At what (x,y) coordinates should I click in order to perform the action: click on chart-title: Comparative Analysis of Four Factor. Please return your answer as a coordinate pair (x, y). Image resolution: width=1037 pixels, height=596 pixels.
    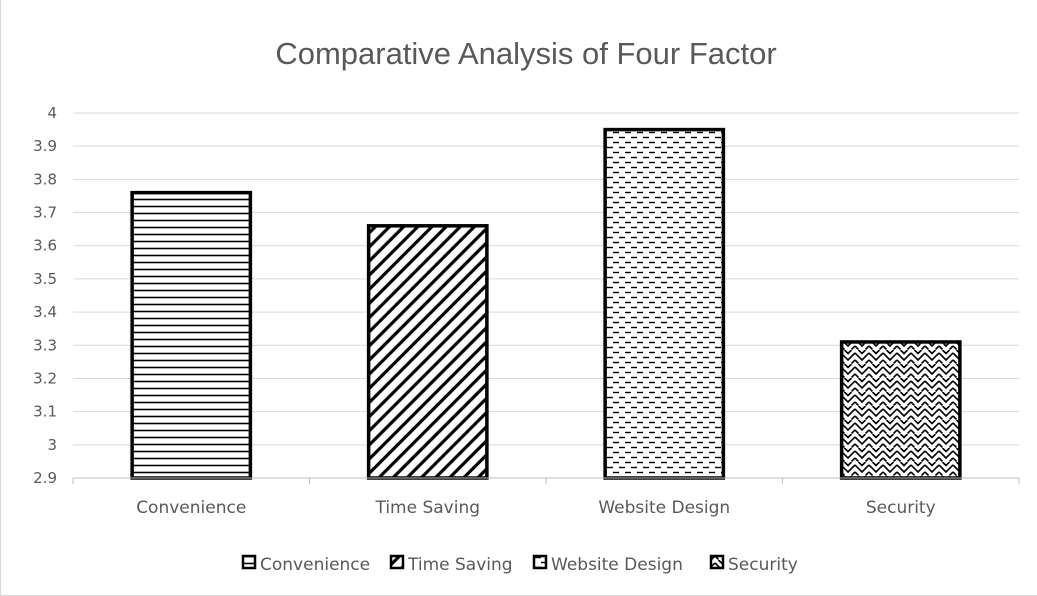
    Looking at the image, I should click on (525, 53).